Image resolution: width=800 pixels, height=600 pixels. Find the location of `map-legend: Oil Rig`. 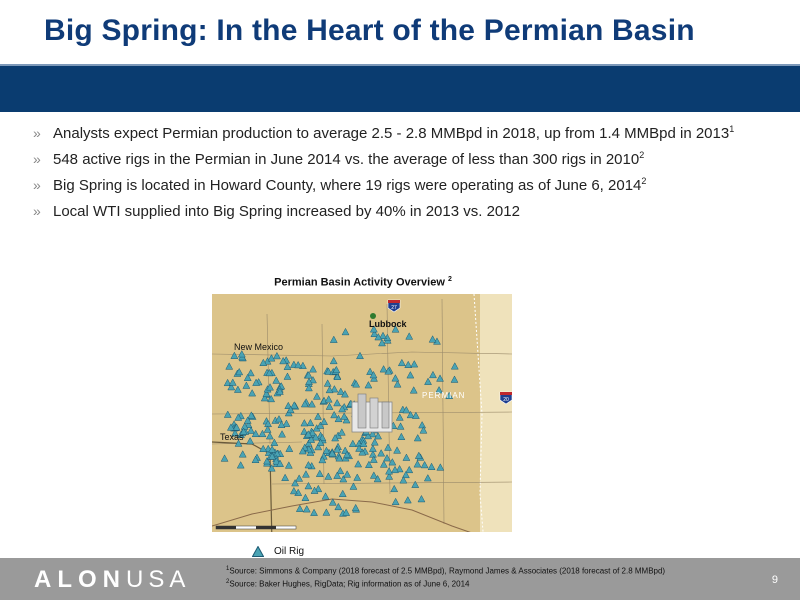

map-legend: Oil Rig is located at coordinates (278, 551).